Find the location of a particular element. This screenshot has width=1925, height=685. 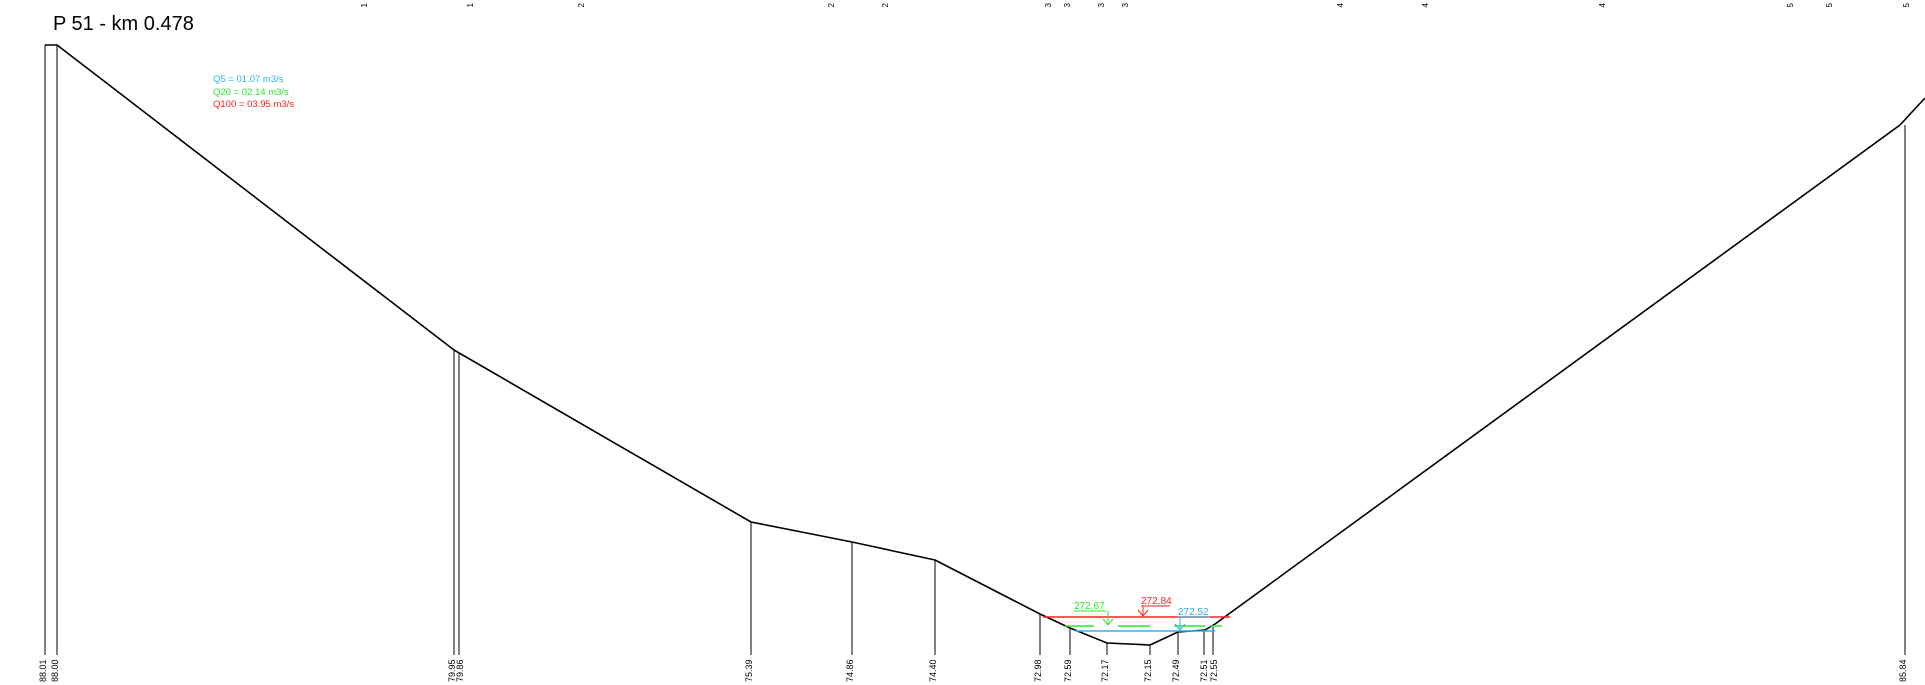

elevation-label: 79.95 is located at coordinates (452, 670).